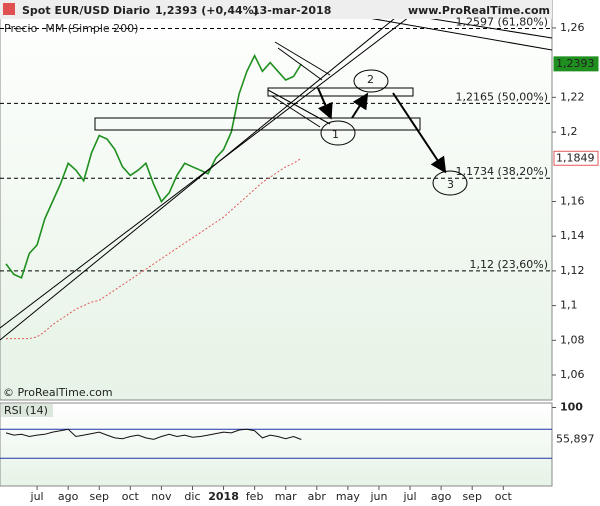  I want to click on y-tick-label: 1,22, so click(572, 96).